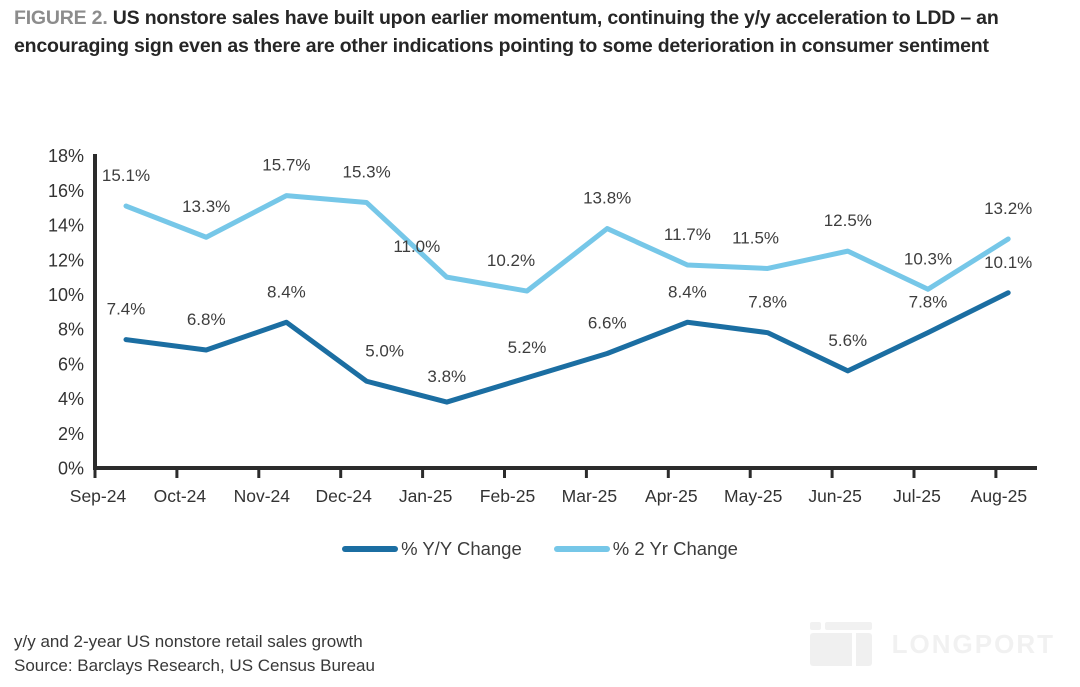 This screenshot has width=1080, height=687. I want to click on legend-item-0: % Y/Y Change, so click(432, 549).